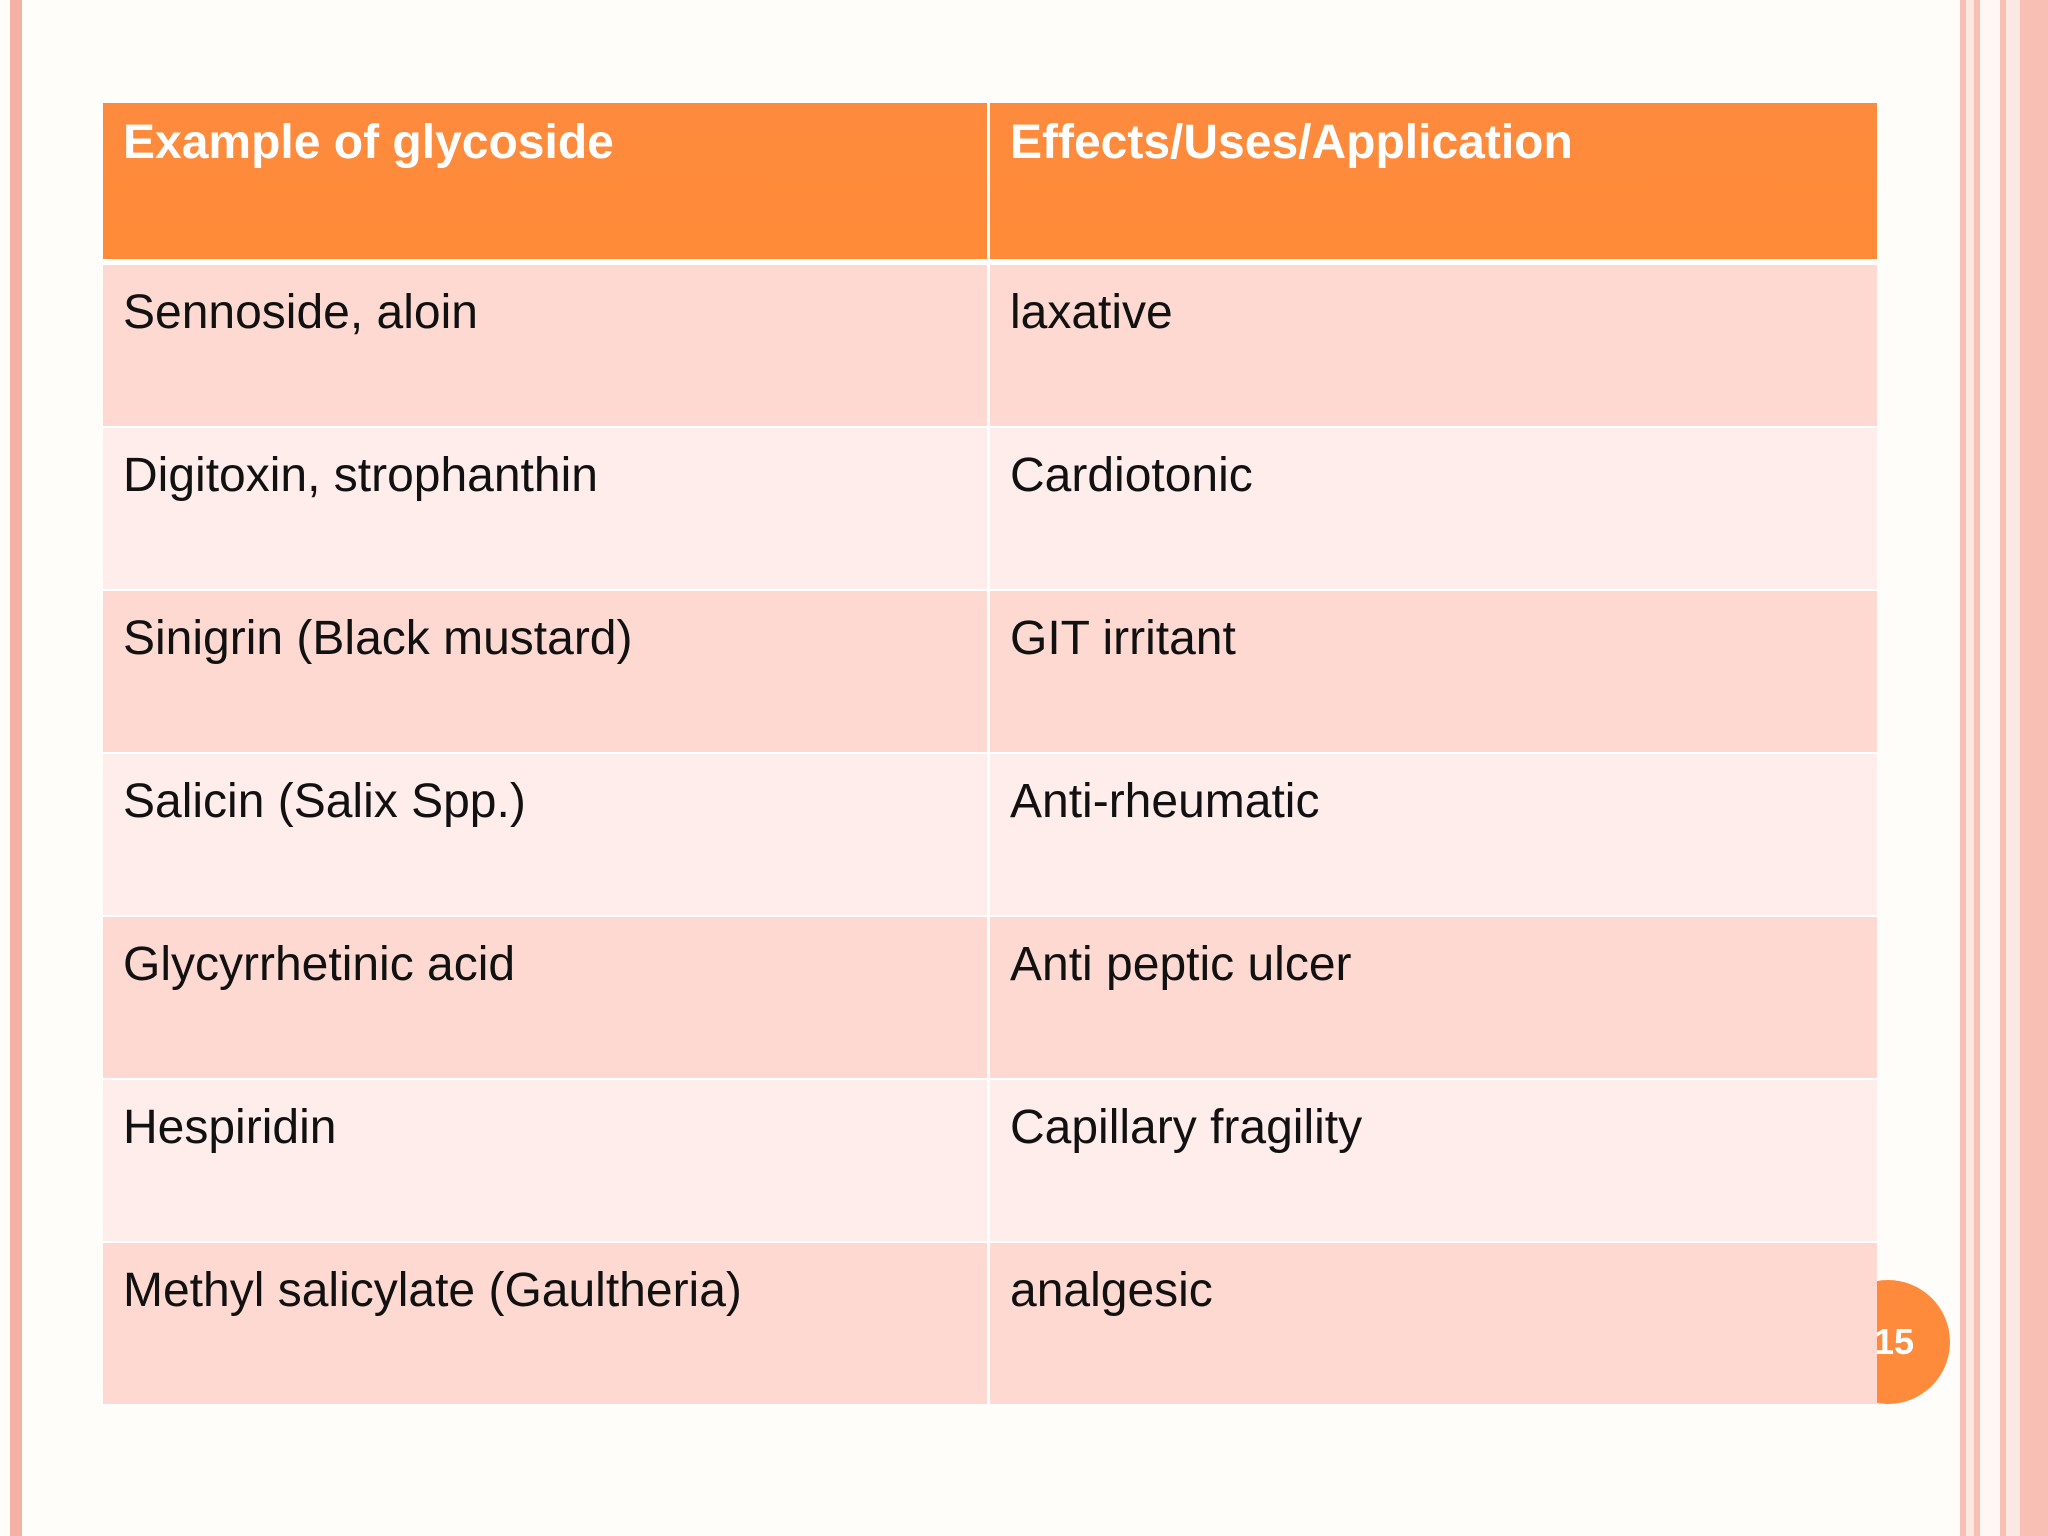  What do you see at coordinates (546, 1323) in the screenshot?
I see `cell-glycoside: Methyl salicylate (Gaultheria)` at bounding box center [546, 1323].